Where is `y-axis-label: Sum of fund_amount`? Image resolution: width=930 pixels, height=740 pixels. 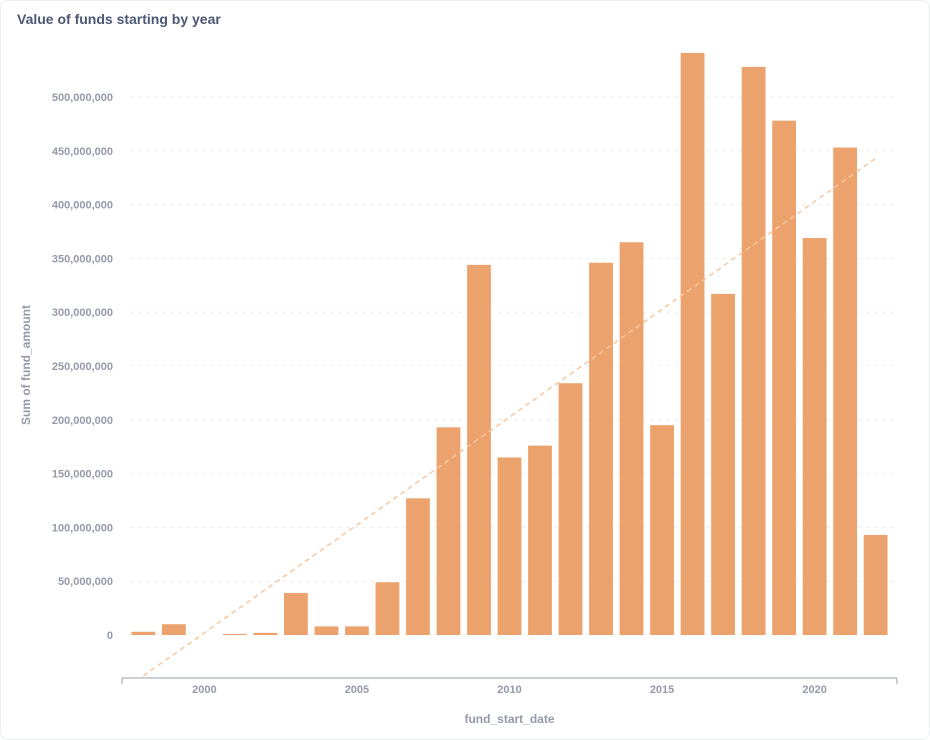
y-axis-label: Sum of fund_amount is located at coordinates (26, 365).